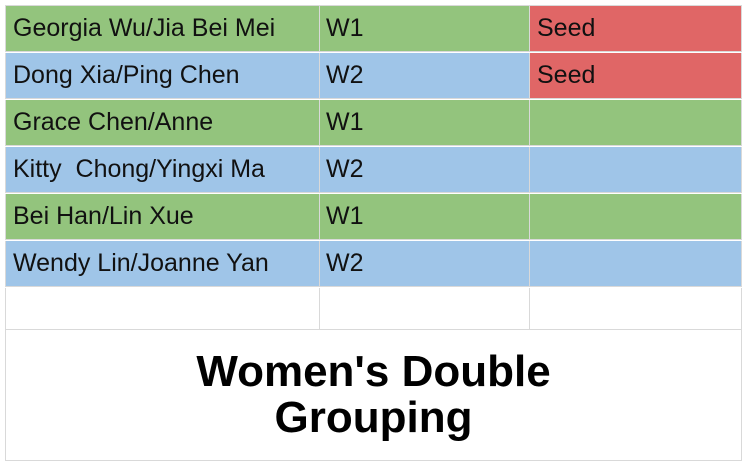  I want to click on grid-top-border, so click(373, 5).